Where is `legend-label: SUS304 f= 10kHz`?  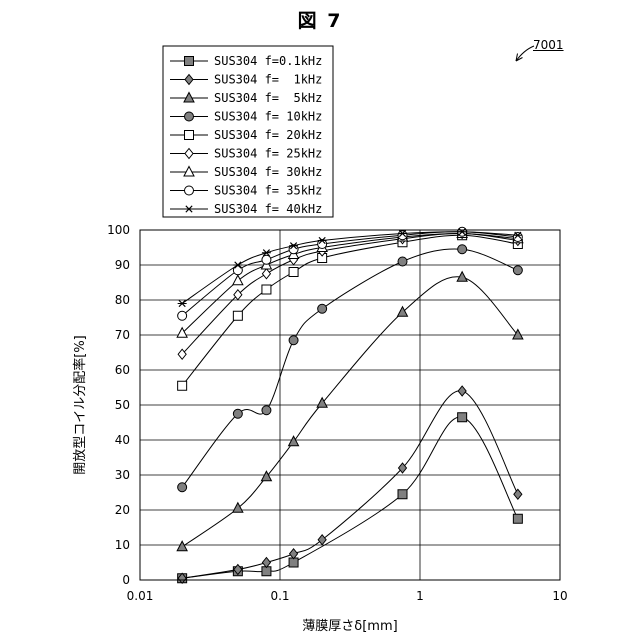
legend-label: SUS304 f= 10kHz is located at coordinates (268, 117).